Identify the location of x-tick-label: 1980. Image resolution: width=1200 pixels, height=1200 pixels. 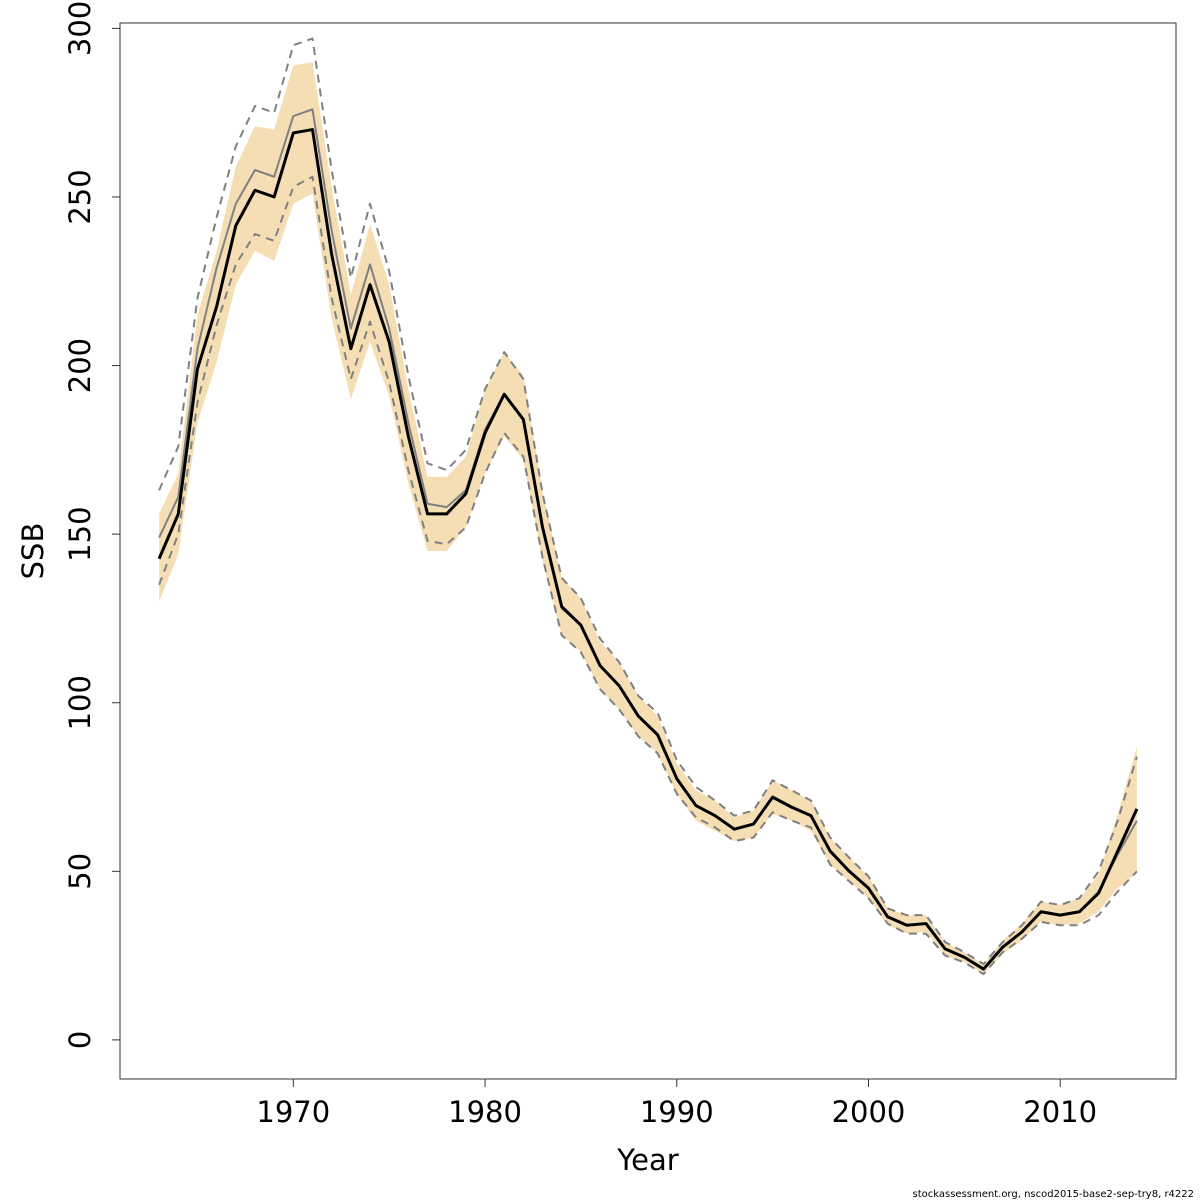
(485, 1112).